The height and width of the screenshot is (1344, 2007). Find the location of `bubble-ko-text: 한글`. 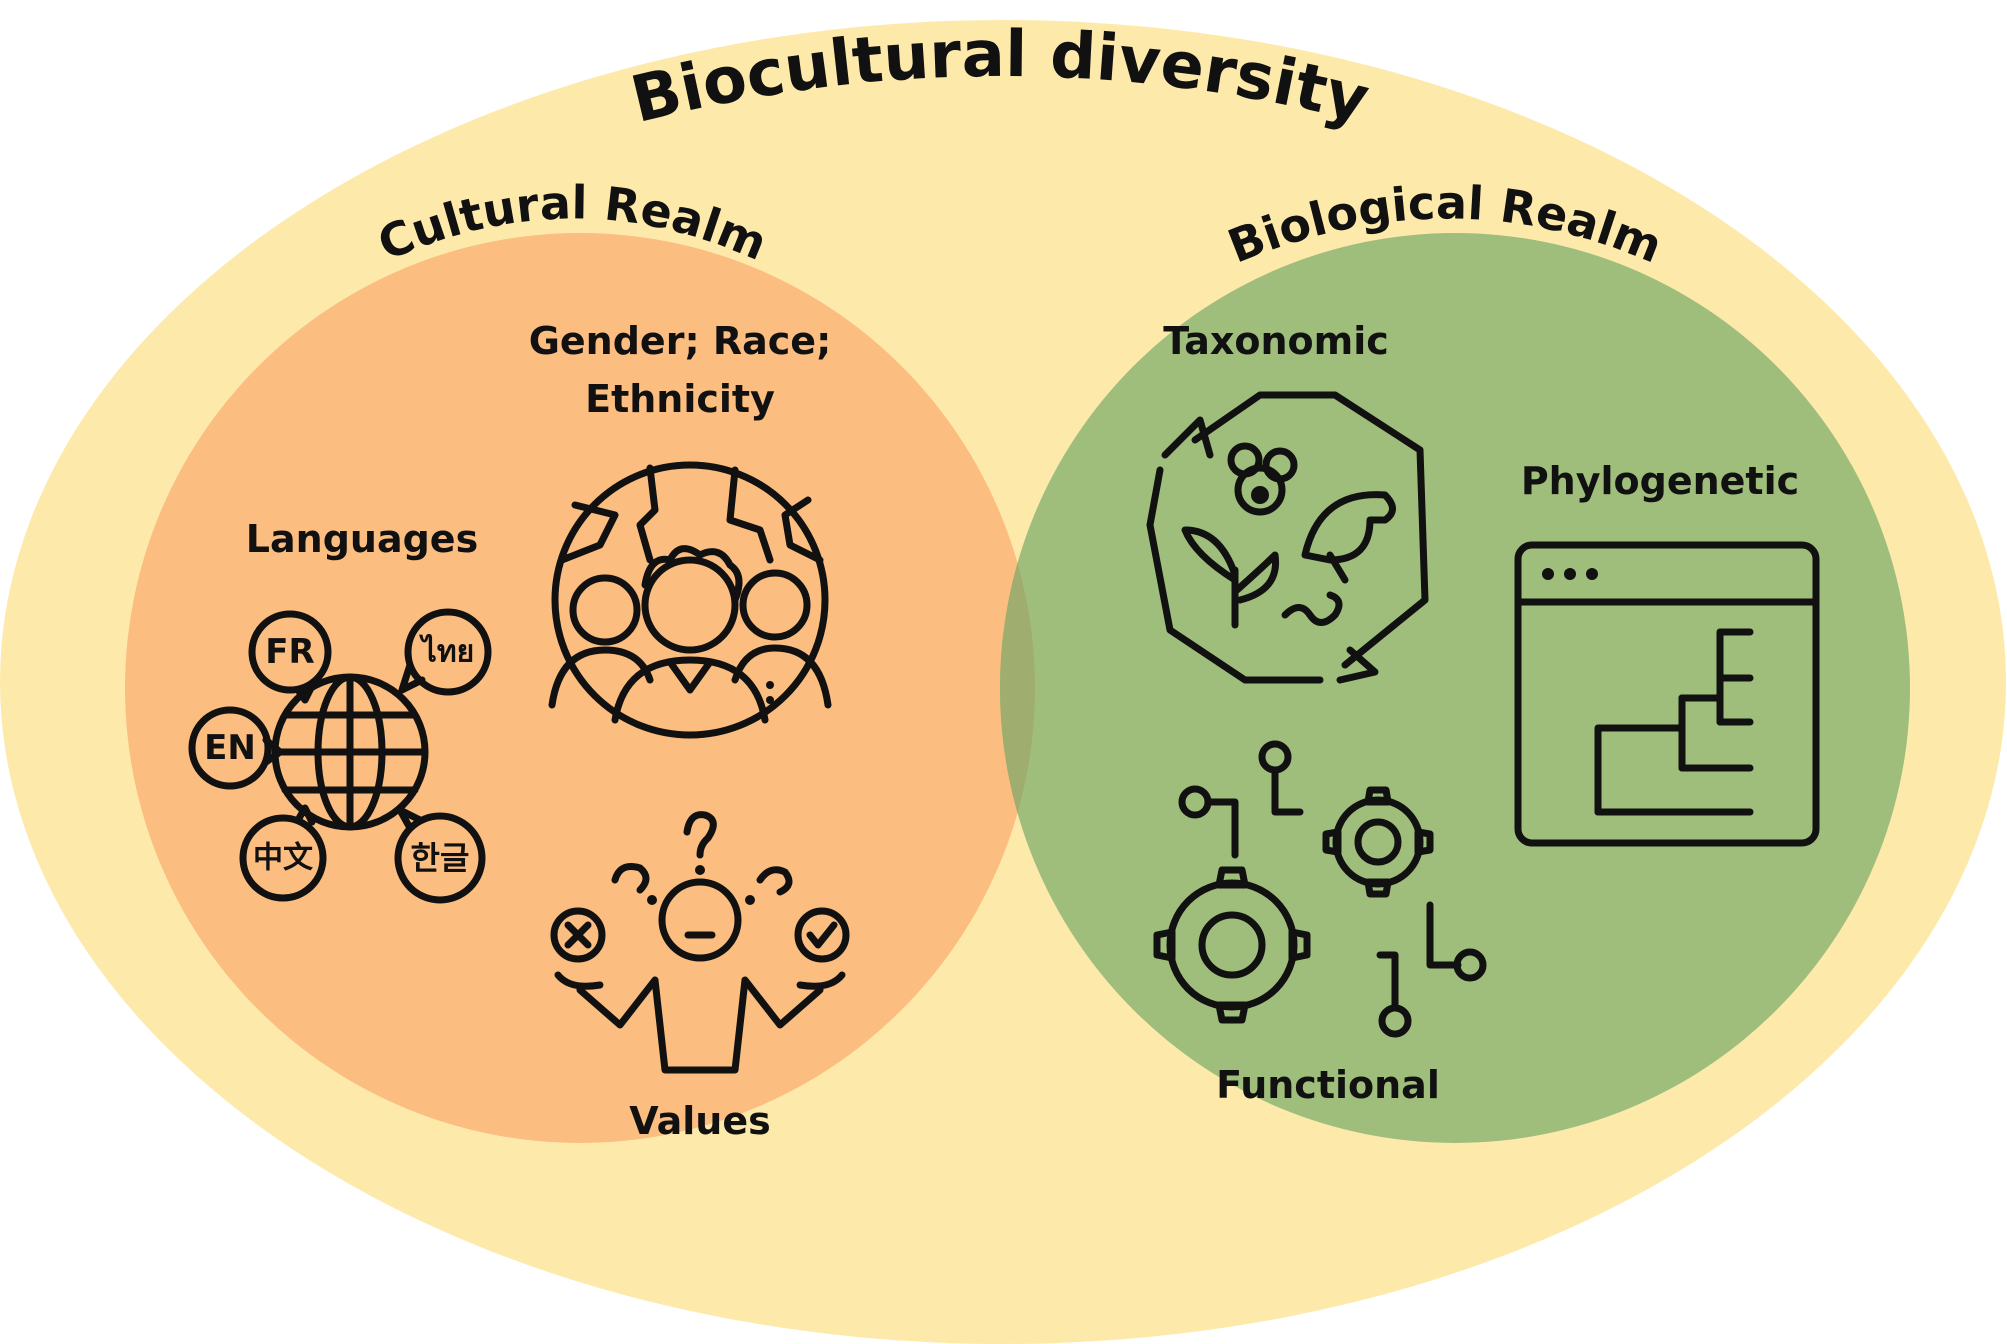

bubble-ko-text: 한글 is located at coordinates (440, 858).